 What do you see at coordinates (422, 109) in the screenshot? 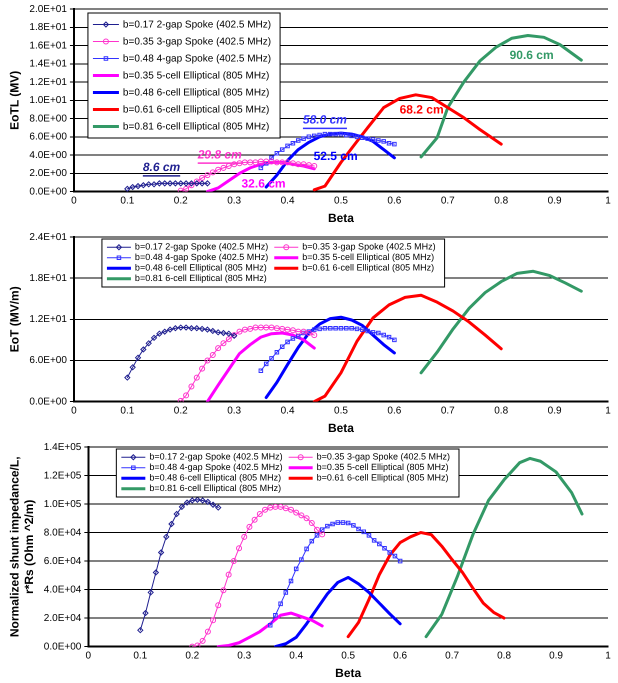
I see `annotation: 68.2 cm` at bounding box center [422, 109].